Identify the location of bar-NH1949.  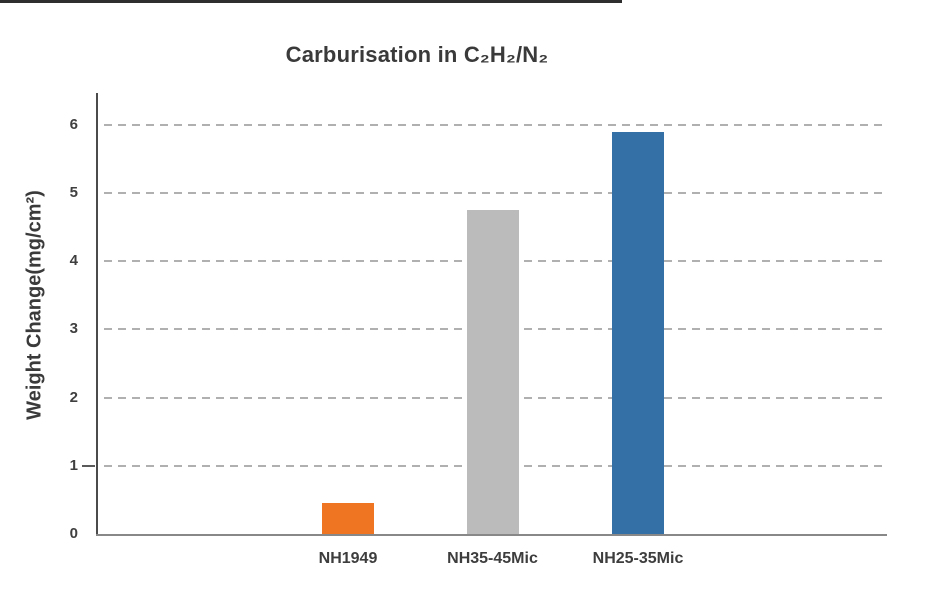
(348, 518).